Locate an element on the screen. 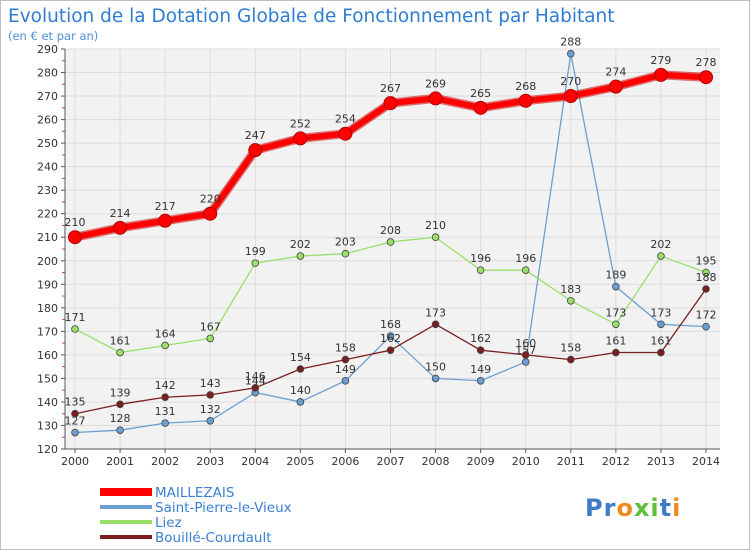 Image resolution: width=750 pixels, height=550 pixels. ytick-label: 210 is located at coordinates (47, 237).